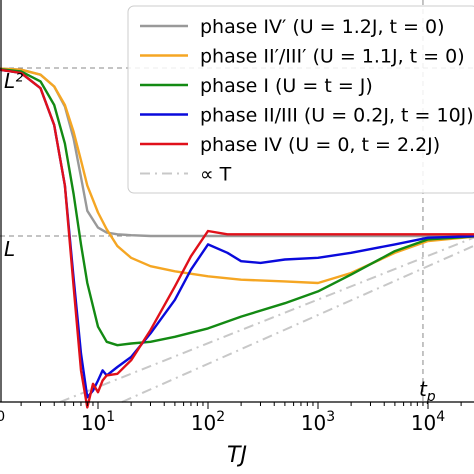  What do you see at coordinates (427, 391) in the screenshot?
I see `vertical-marker-label: tp` at bounding box center [427, 391].